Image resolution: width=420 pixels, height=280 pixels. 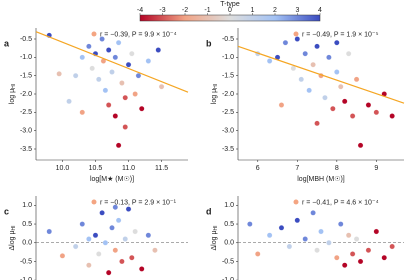 I want to click on panel-label: d, so click(x=209, y=211).